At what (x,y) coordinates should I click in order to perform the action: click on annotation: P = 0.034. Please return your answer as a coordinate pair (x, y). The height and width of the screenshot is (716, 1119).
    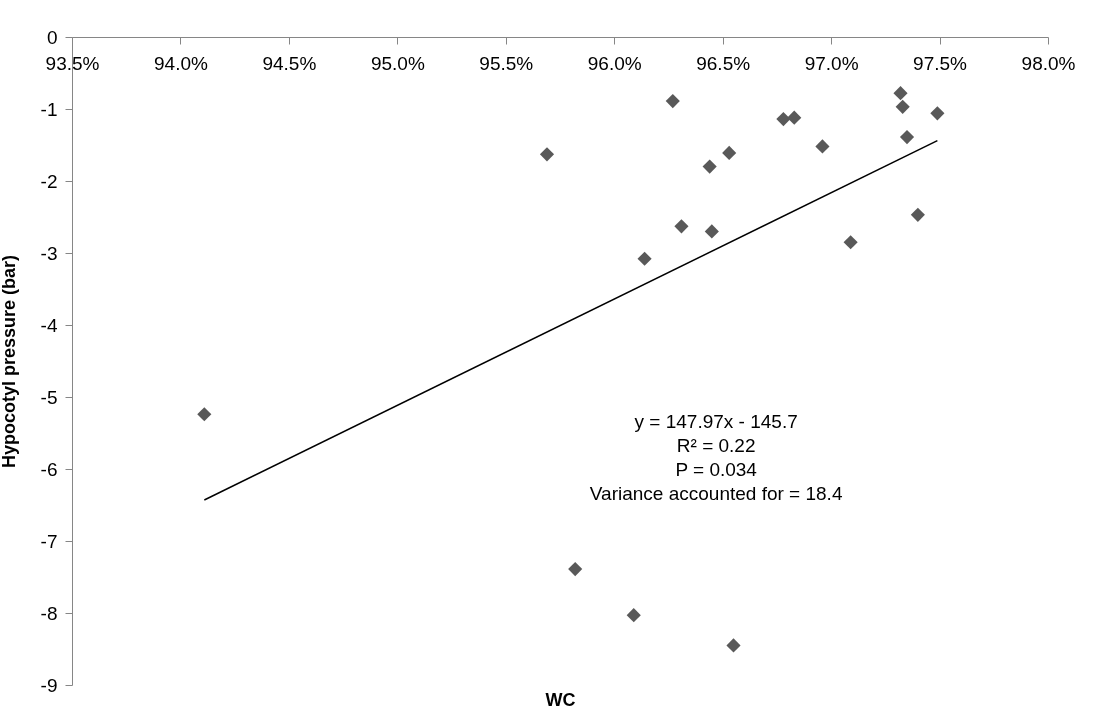
    Looking at the image, I should click on (716, 469).